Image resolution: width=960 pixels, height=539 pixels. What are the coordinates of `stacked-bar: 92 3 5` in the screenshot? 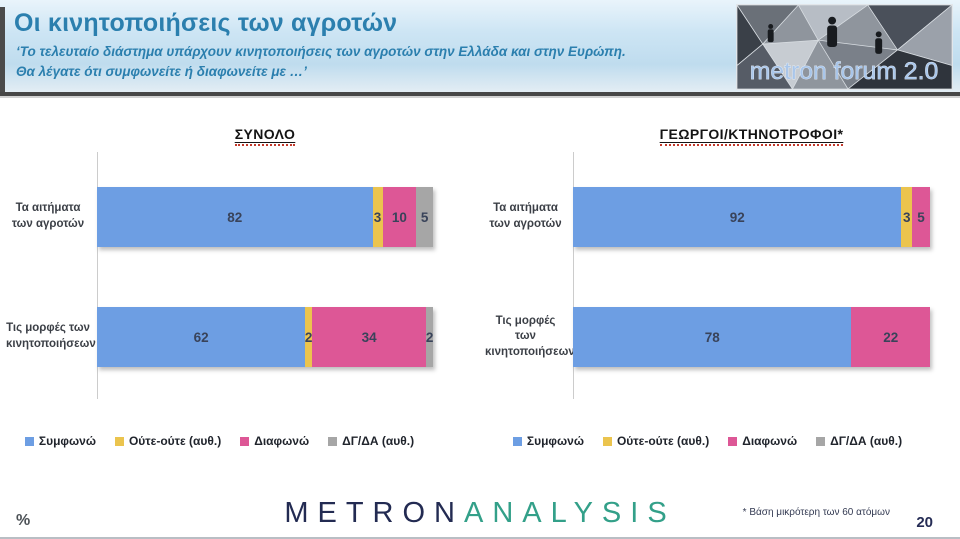 It's located at (751, 217).